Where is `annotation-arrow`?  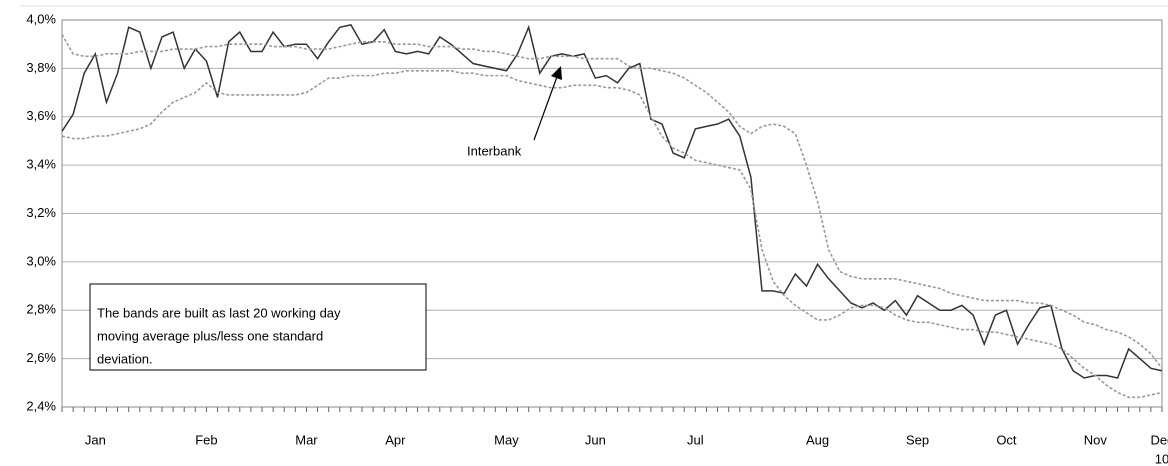 annotation-arrow is located at coordinates (546, 107).